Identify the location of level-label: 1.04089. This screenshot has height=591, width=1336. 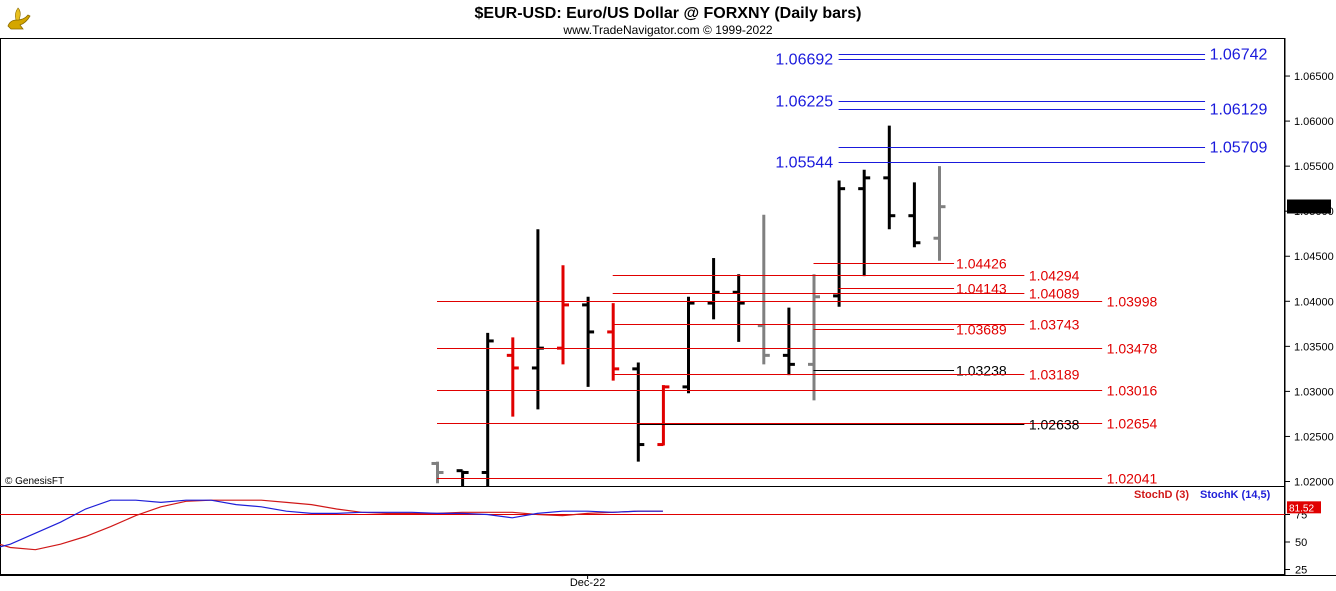
(1054, 294).